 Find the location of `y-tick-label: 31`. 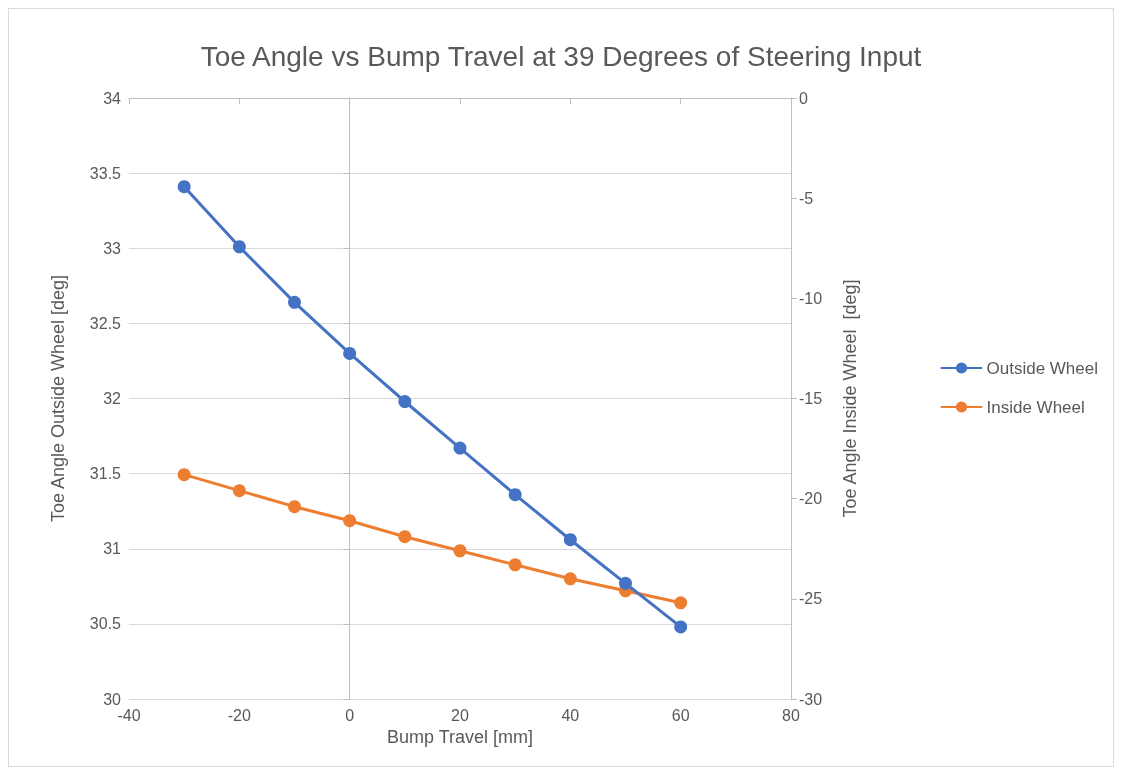

y-tick-label: 31 is located at coordinates (112, 549).